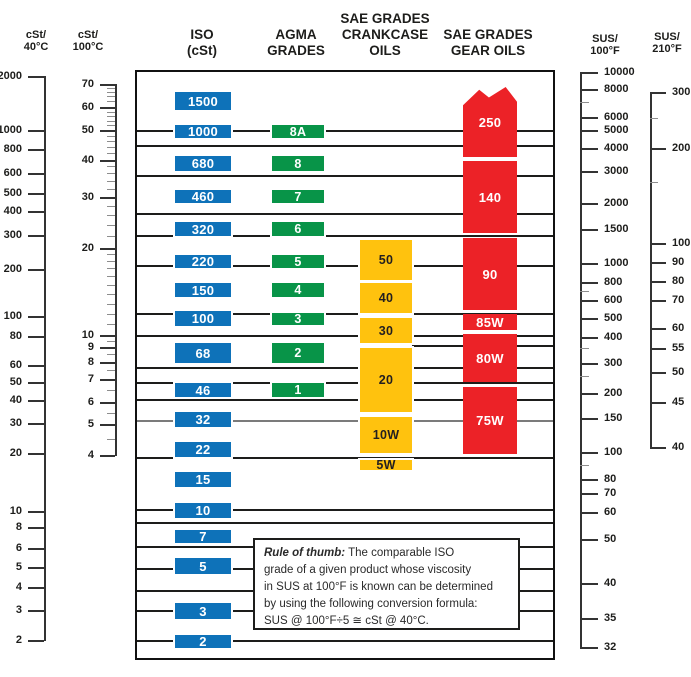 The height and width of the screenshot is (677, 691). Describe the element at coordinates (488, 50) in the screenshot. I see `gear-column-header-line2: GEAR OILS` at that location.